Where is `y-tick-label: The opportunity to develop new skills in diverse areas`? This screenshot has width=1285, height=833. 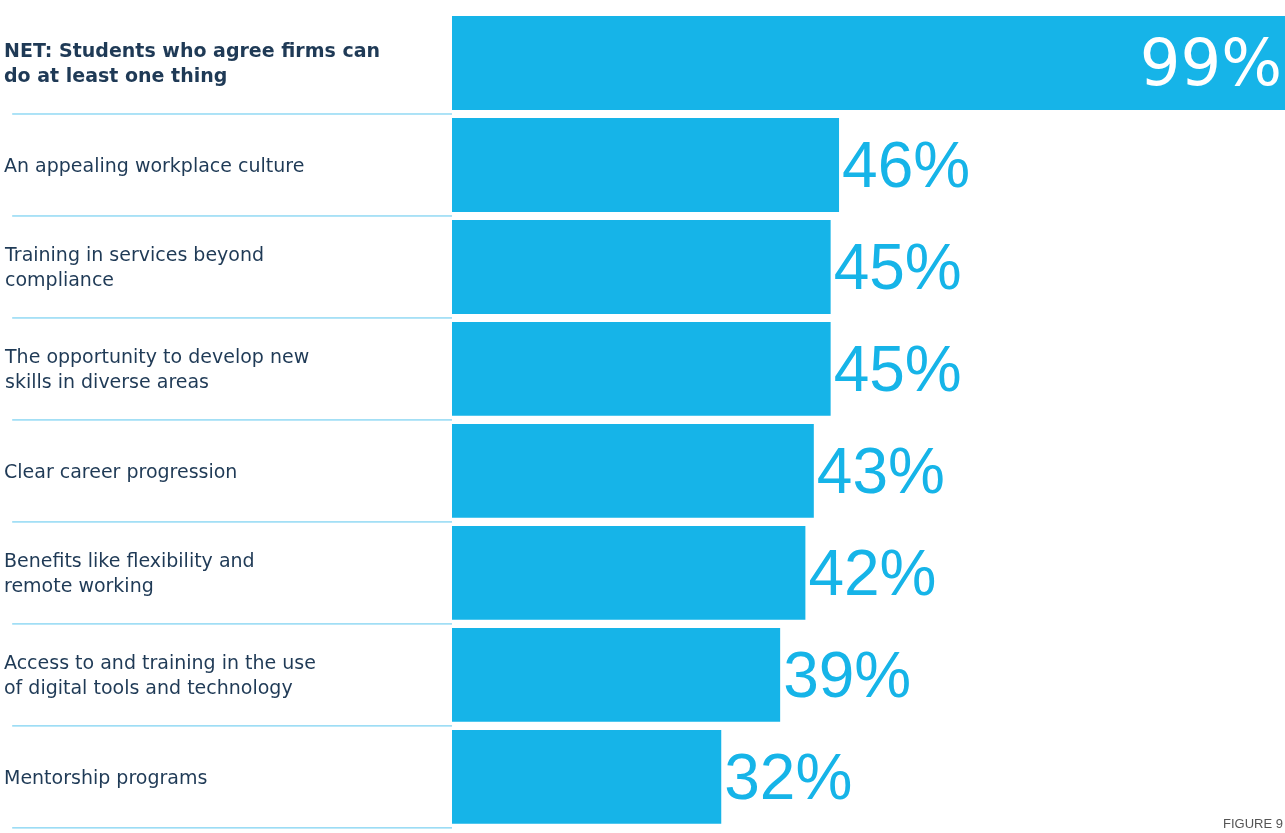
y-tick-label: The opportunity to develop new skills in diverse areas is located at coordinates (157, 368).